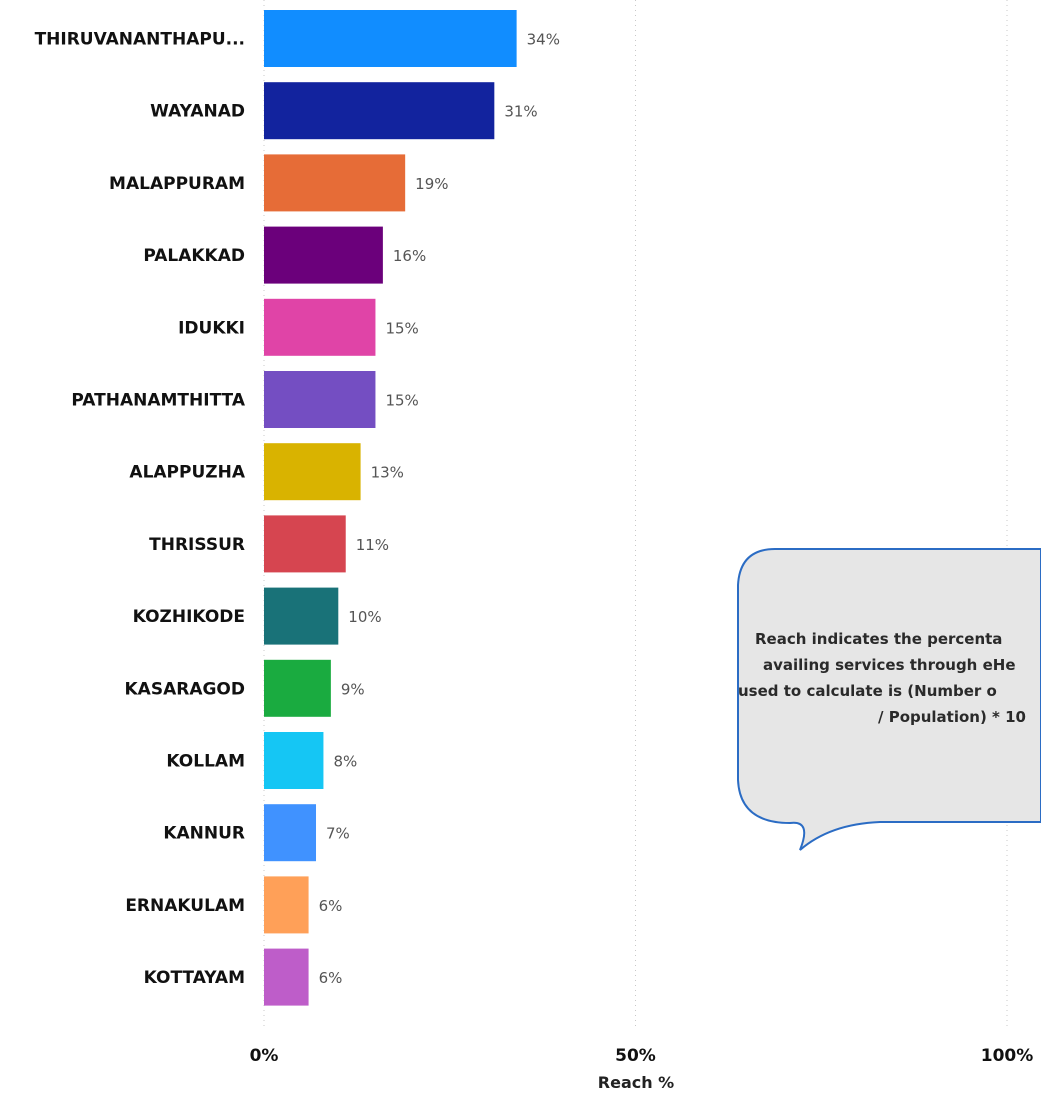 The height and width of the screenshot is (1102, 1041). What do you see at coordinates (338, 834) in the screenshot?
I see `value-label: 7%` at bounding box center [338, 834].